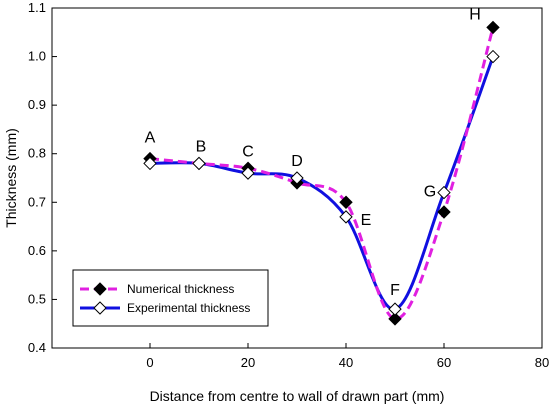 Image resolution: width=550 pixels, height=410 pixels. Describe the element at coordinates (37, 56) in the screenshot. I see `y-tick-label: 1.0` at that location.